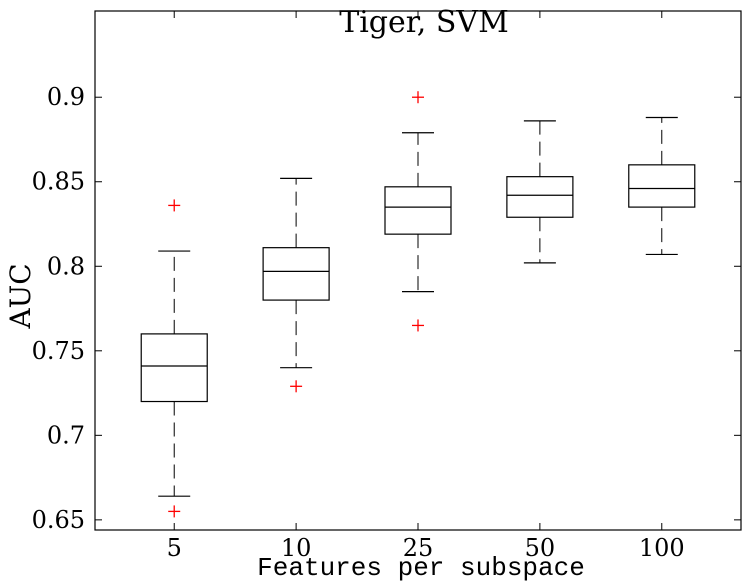 The width and height of the screenshot is (747, 584). I want to click on x-axis-label: Features per subspace, so click(421, 568).